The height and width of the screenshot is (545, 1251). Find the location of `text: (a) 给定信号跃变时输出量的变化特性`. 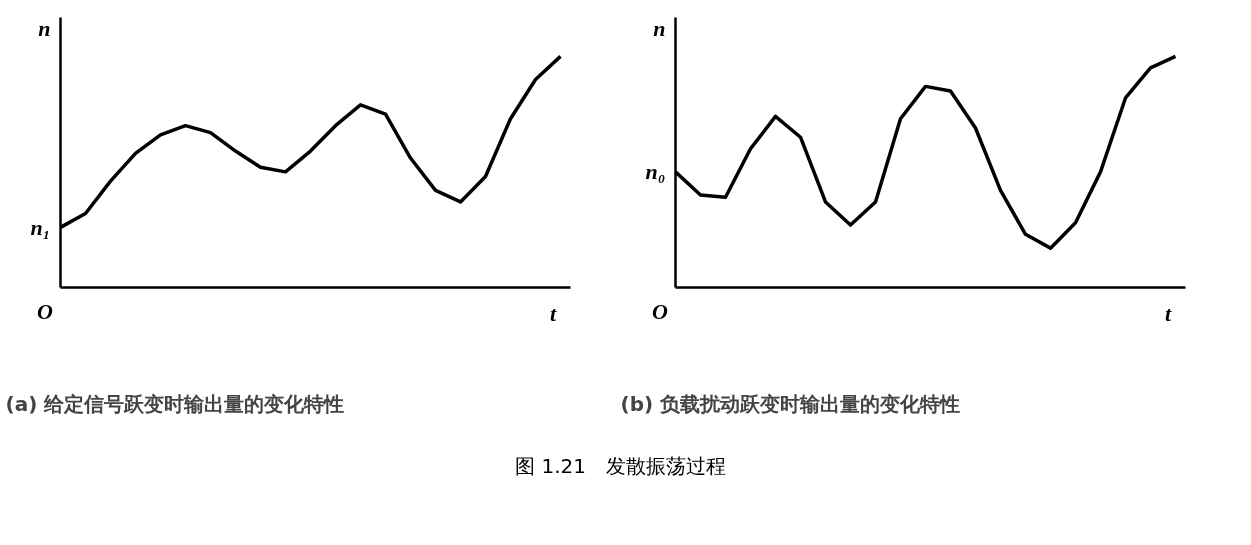

text: (a) 给定信号跃变时输出量的变化特性 is located at coordinates (175, 403).